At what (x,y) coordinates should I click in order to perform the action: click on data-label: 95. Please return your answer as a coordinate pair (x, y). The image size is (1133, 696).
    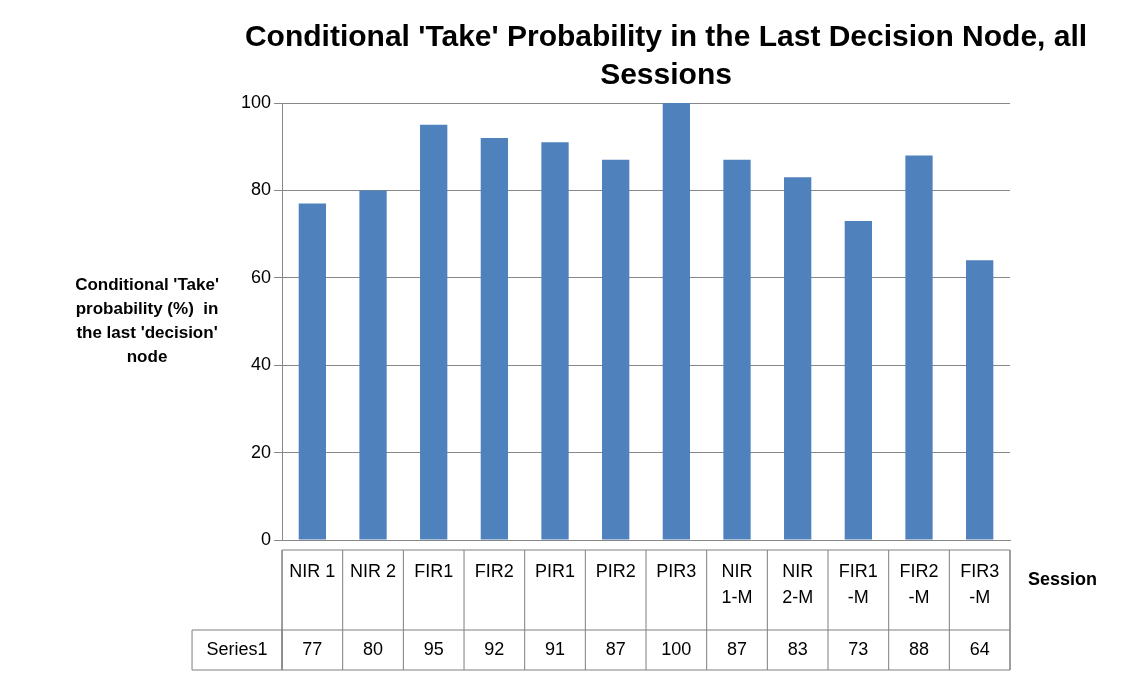
    Looking at the image, I should click on (433, 648).